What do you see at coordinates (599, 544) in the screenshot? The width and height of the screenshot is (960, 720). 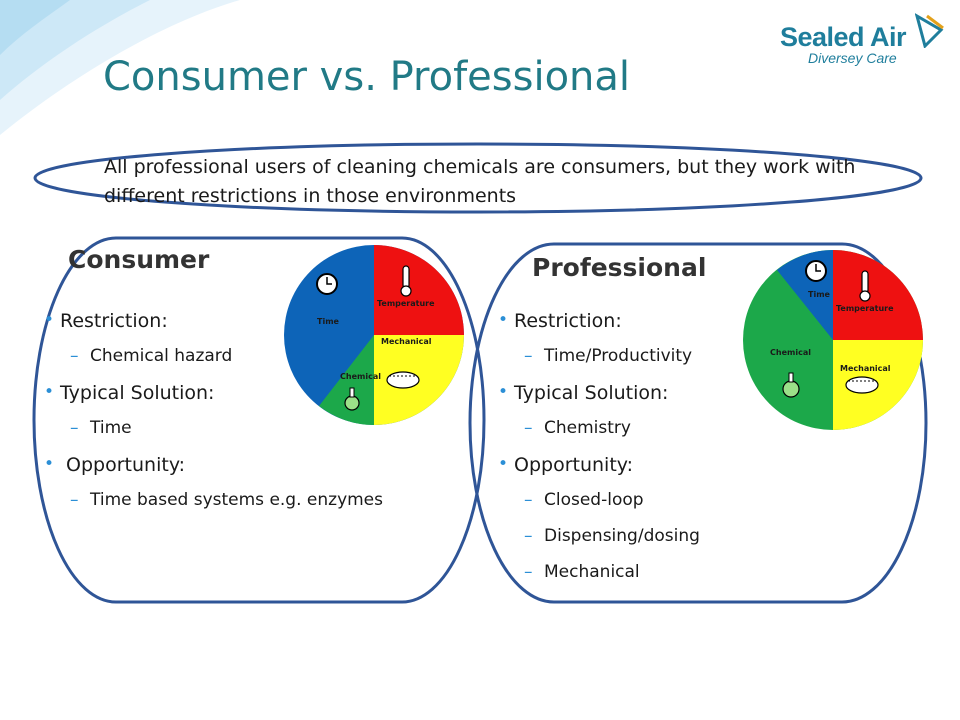 I see `list-item: Dispensing/dosing` at bounding box center [599, 544].